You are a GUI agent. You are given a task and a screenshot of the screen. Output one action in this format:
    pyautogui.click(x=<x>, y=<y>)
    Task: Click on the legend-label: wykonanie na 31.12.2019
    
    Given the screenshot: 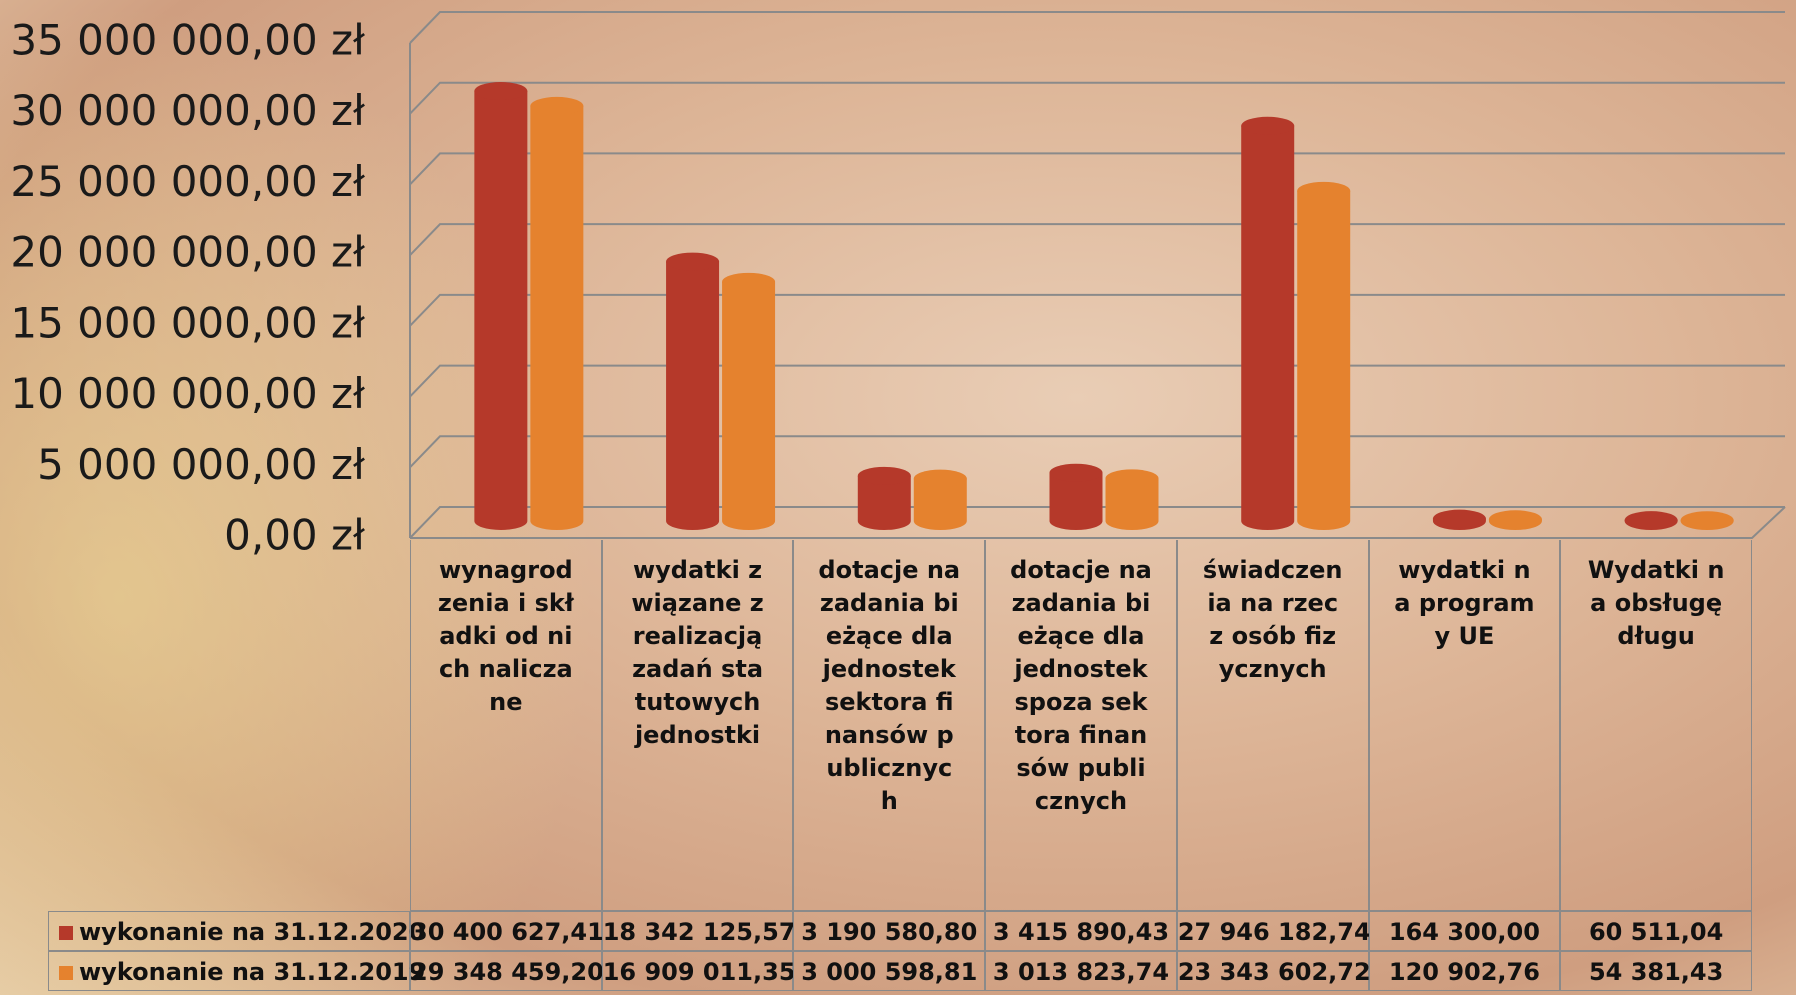 What is the action you would take?
    pyautogui.click(x=252, y=972)
    